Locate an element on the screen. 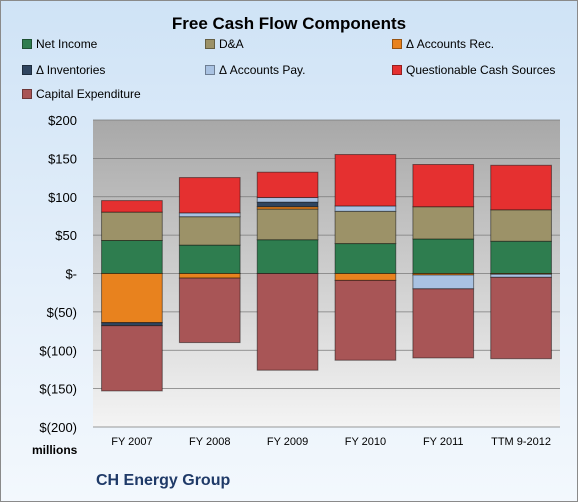 This screenshot has width=578, height=502. company-name: CH Energy Group is located at coordinates (163, 480).